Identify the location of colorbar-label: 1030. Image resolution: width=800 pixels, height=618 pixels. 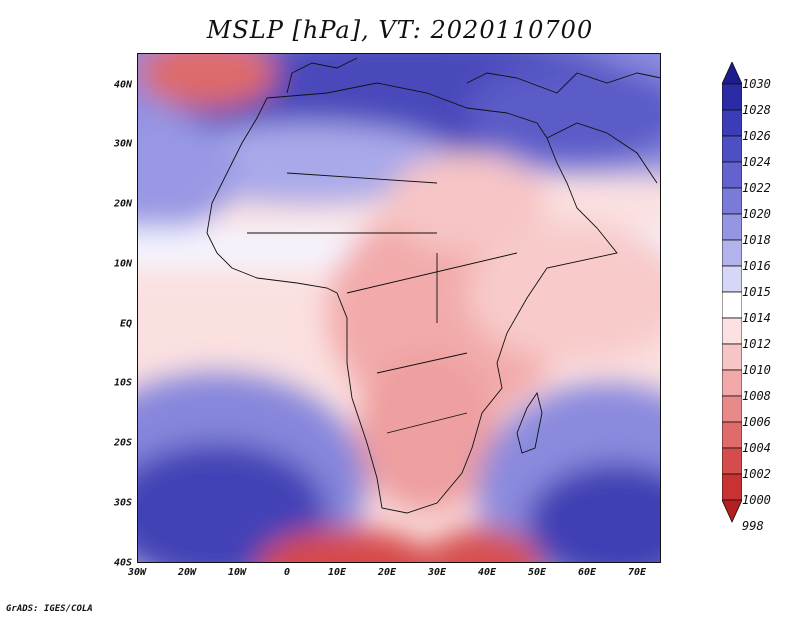
(756, 84).